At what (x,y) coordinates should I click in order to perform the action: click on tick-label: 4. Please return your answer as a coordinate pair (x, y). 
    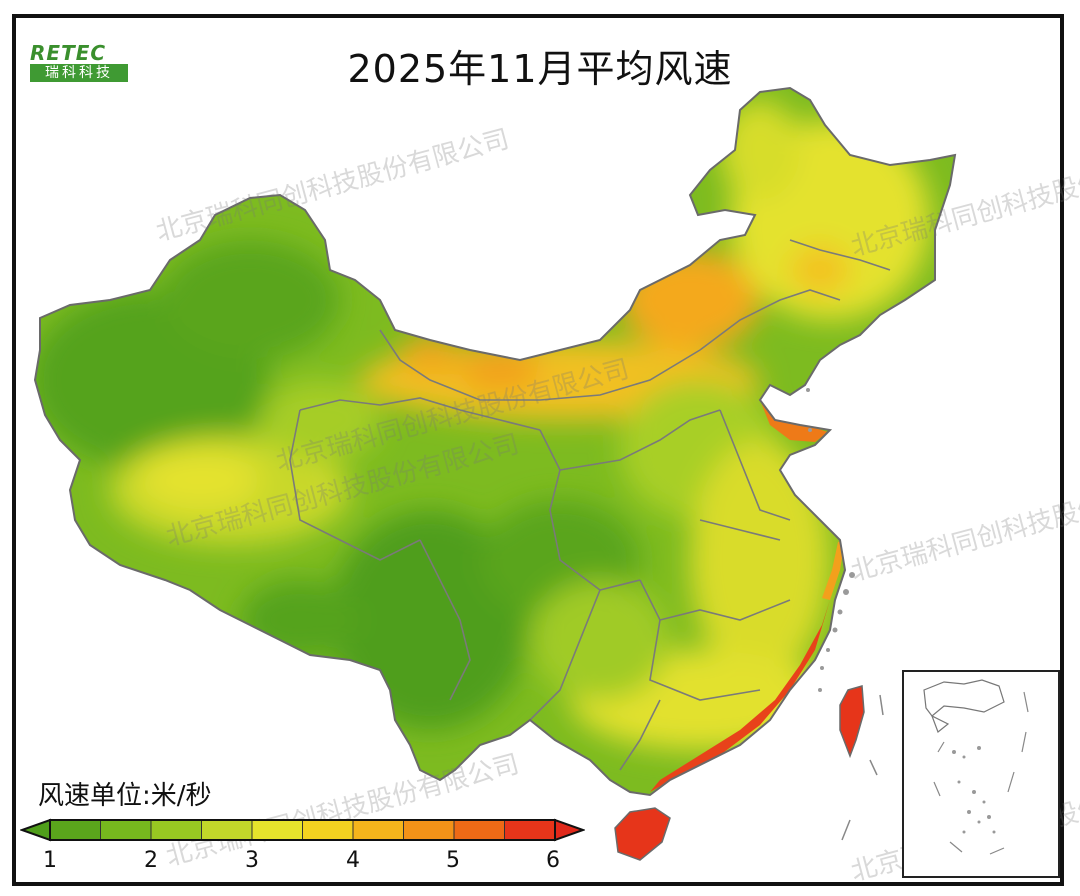
    Looking at the image, I should click on (353, 860).